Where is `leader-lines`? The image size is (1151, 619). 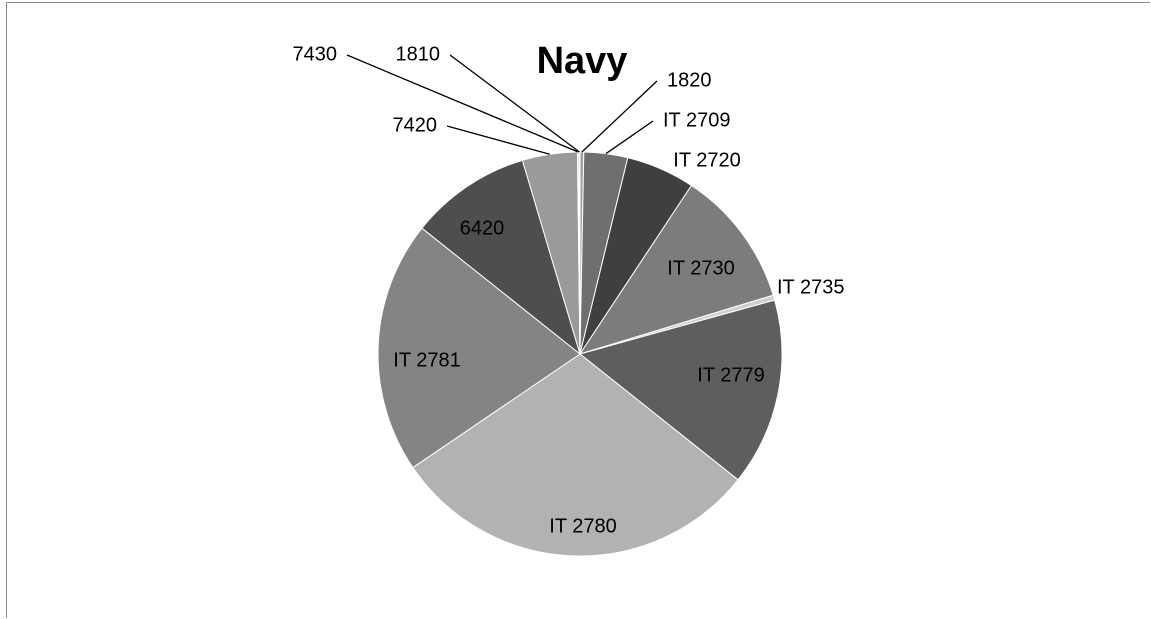
leader-lines is located at coordinates (502, 104).